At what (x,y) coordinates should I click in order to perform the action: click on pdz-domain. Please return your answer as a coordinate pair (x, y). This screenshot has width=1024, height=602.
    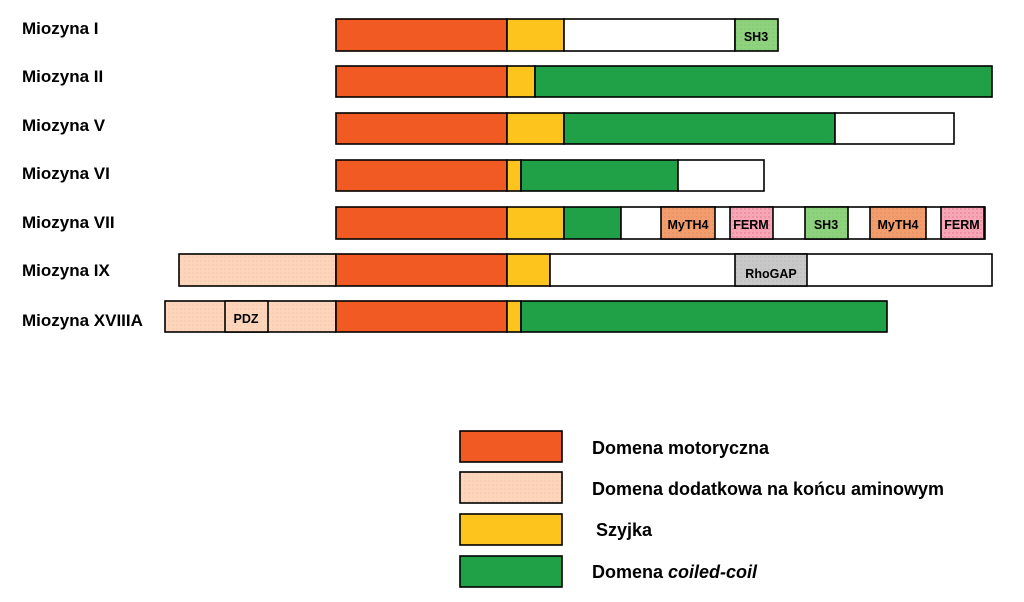
    Looking at the image, I should click on (246, 316).